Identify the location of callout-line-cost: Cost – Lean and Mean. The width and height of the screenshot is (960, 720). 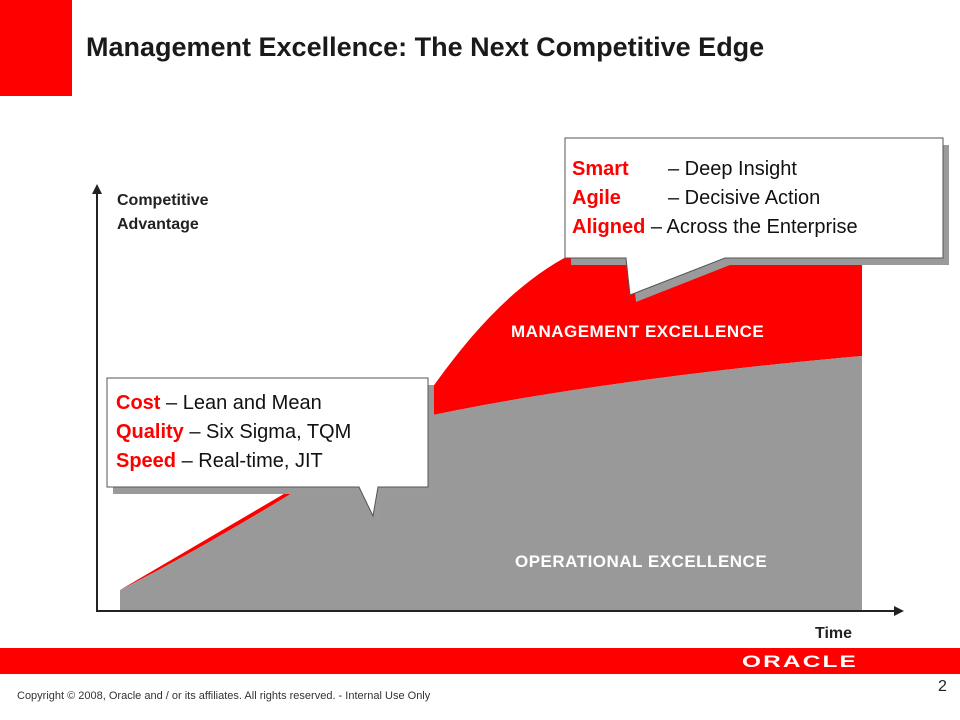
(233, 403).